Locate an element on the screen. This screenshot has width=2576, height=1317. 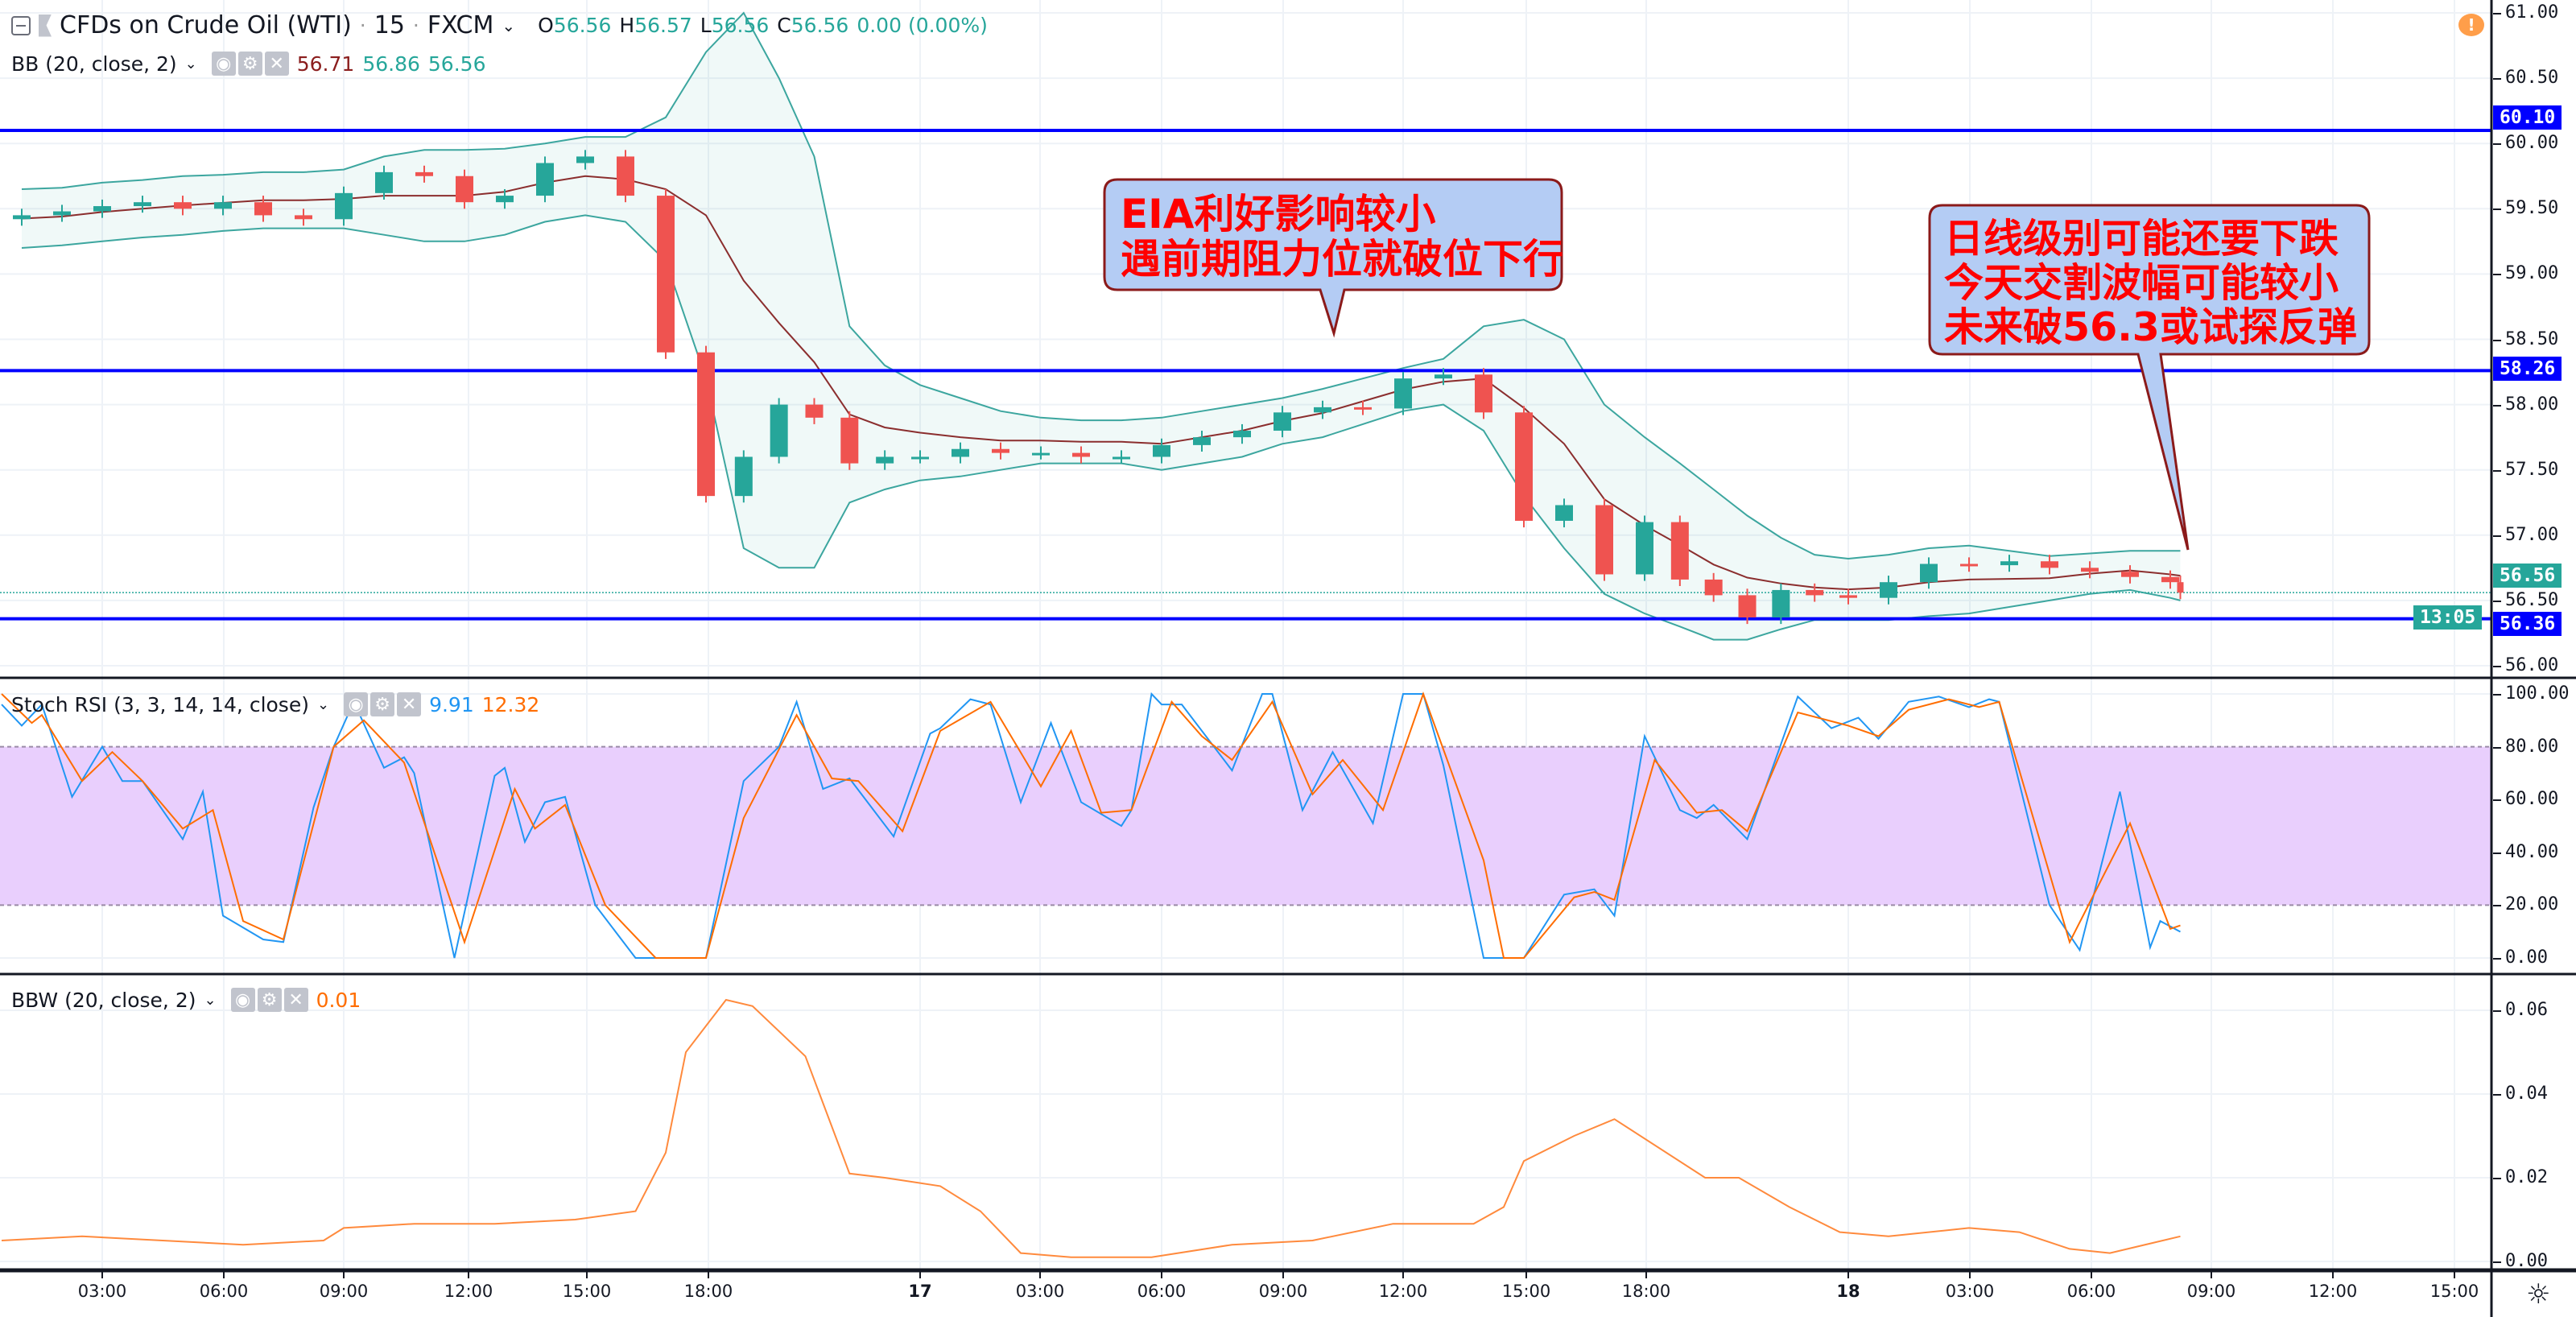
price-tick-label: 59.00 is located at coordinates (2532, 273).